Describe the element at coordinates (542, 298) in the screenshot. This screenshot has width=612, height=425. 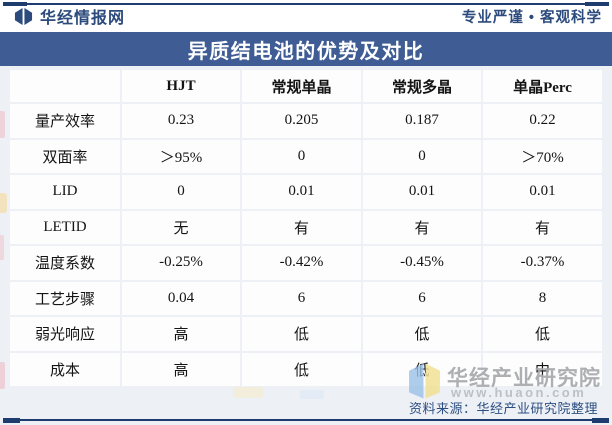
I see `table-cell: 8` at that location.